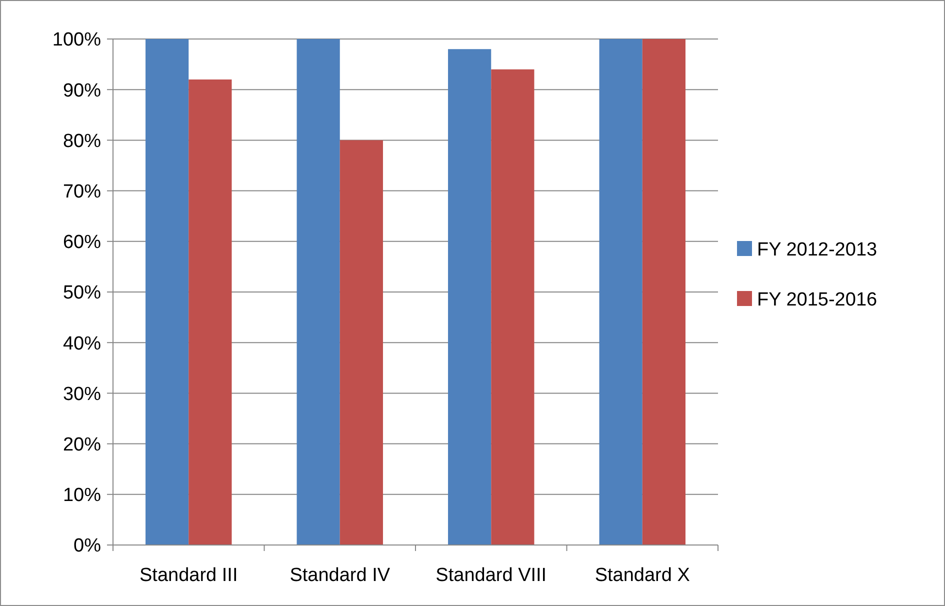 This screenshot has height=606, width=945. I want to click on legend-label: FY 2012-2013, so click(817, 250).